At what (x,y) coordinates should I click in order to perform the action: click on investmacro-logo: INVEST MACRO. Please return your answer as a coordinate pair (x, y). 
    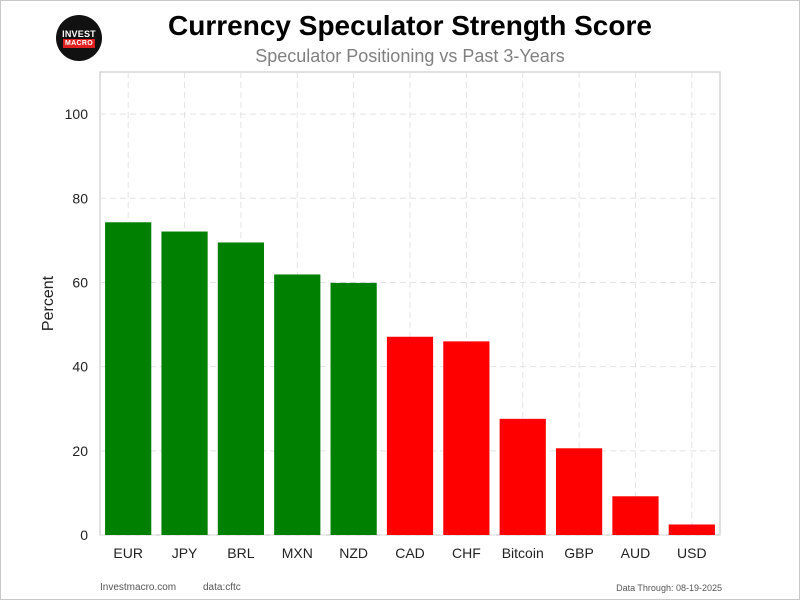
    Looking at the image, I should click on (79, 38).